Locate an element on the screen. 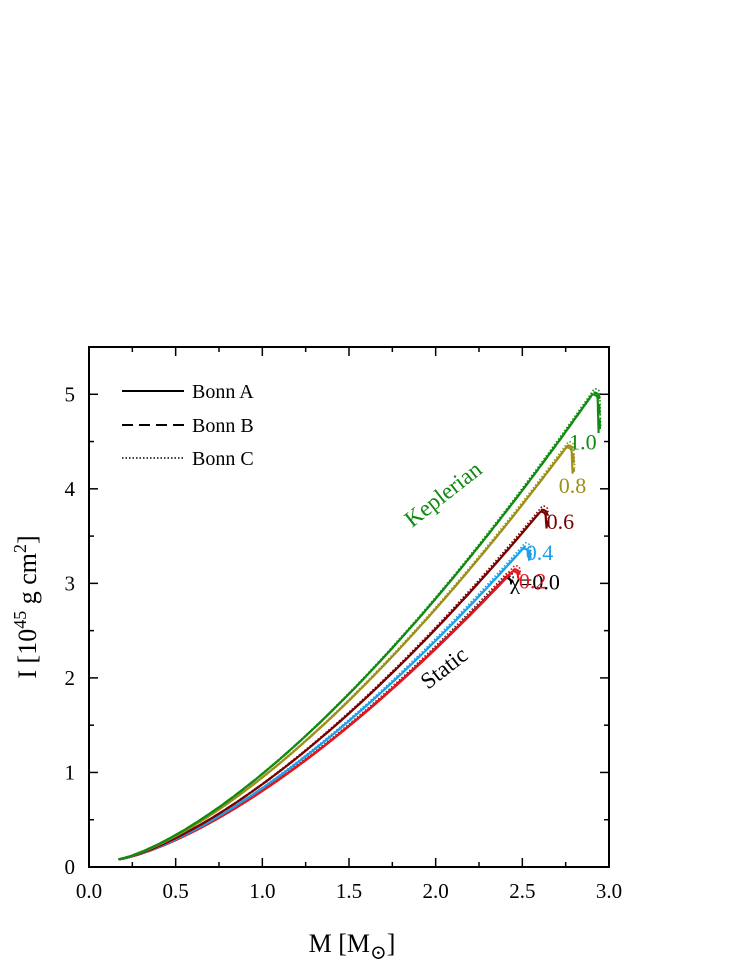  y-tick-label: 5 is located at coordinates (70, 394).